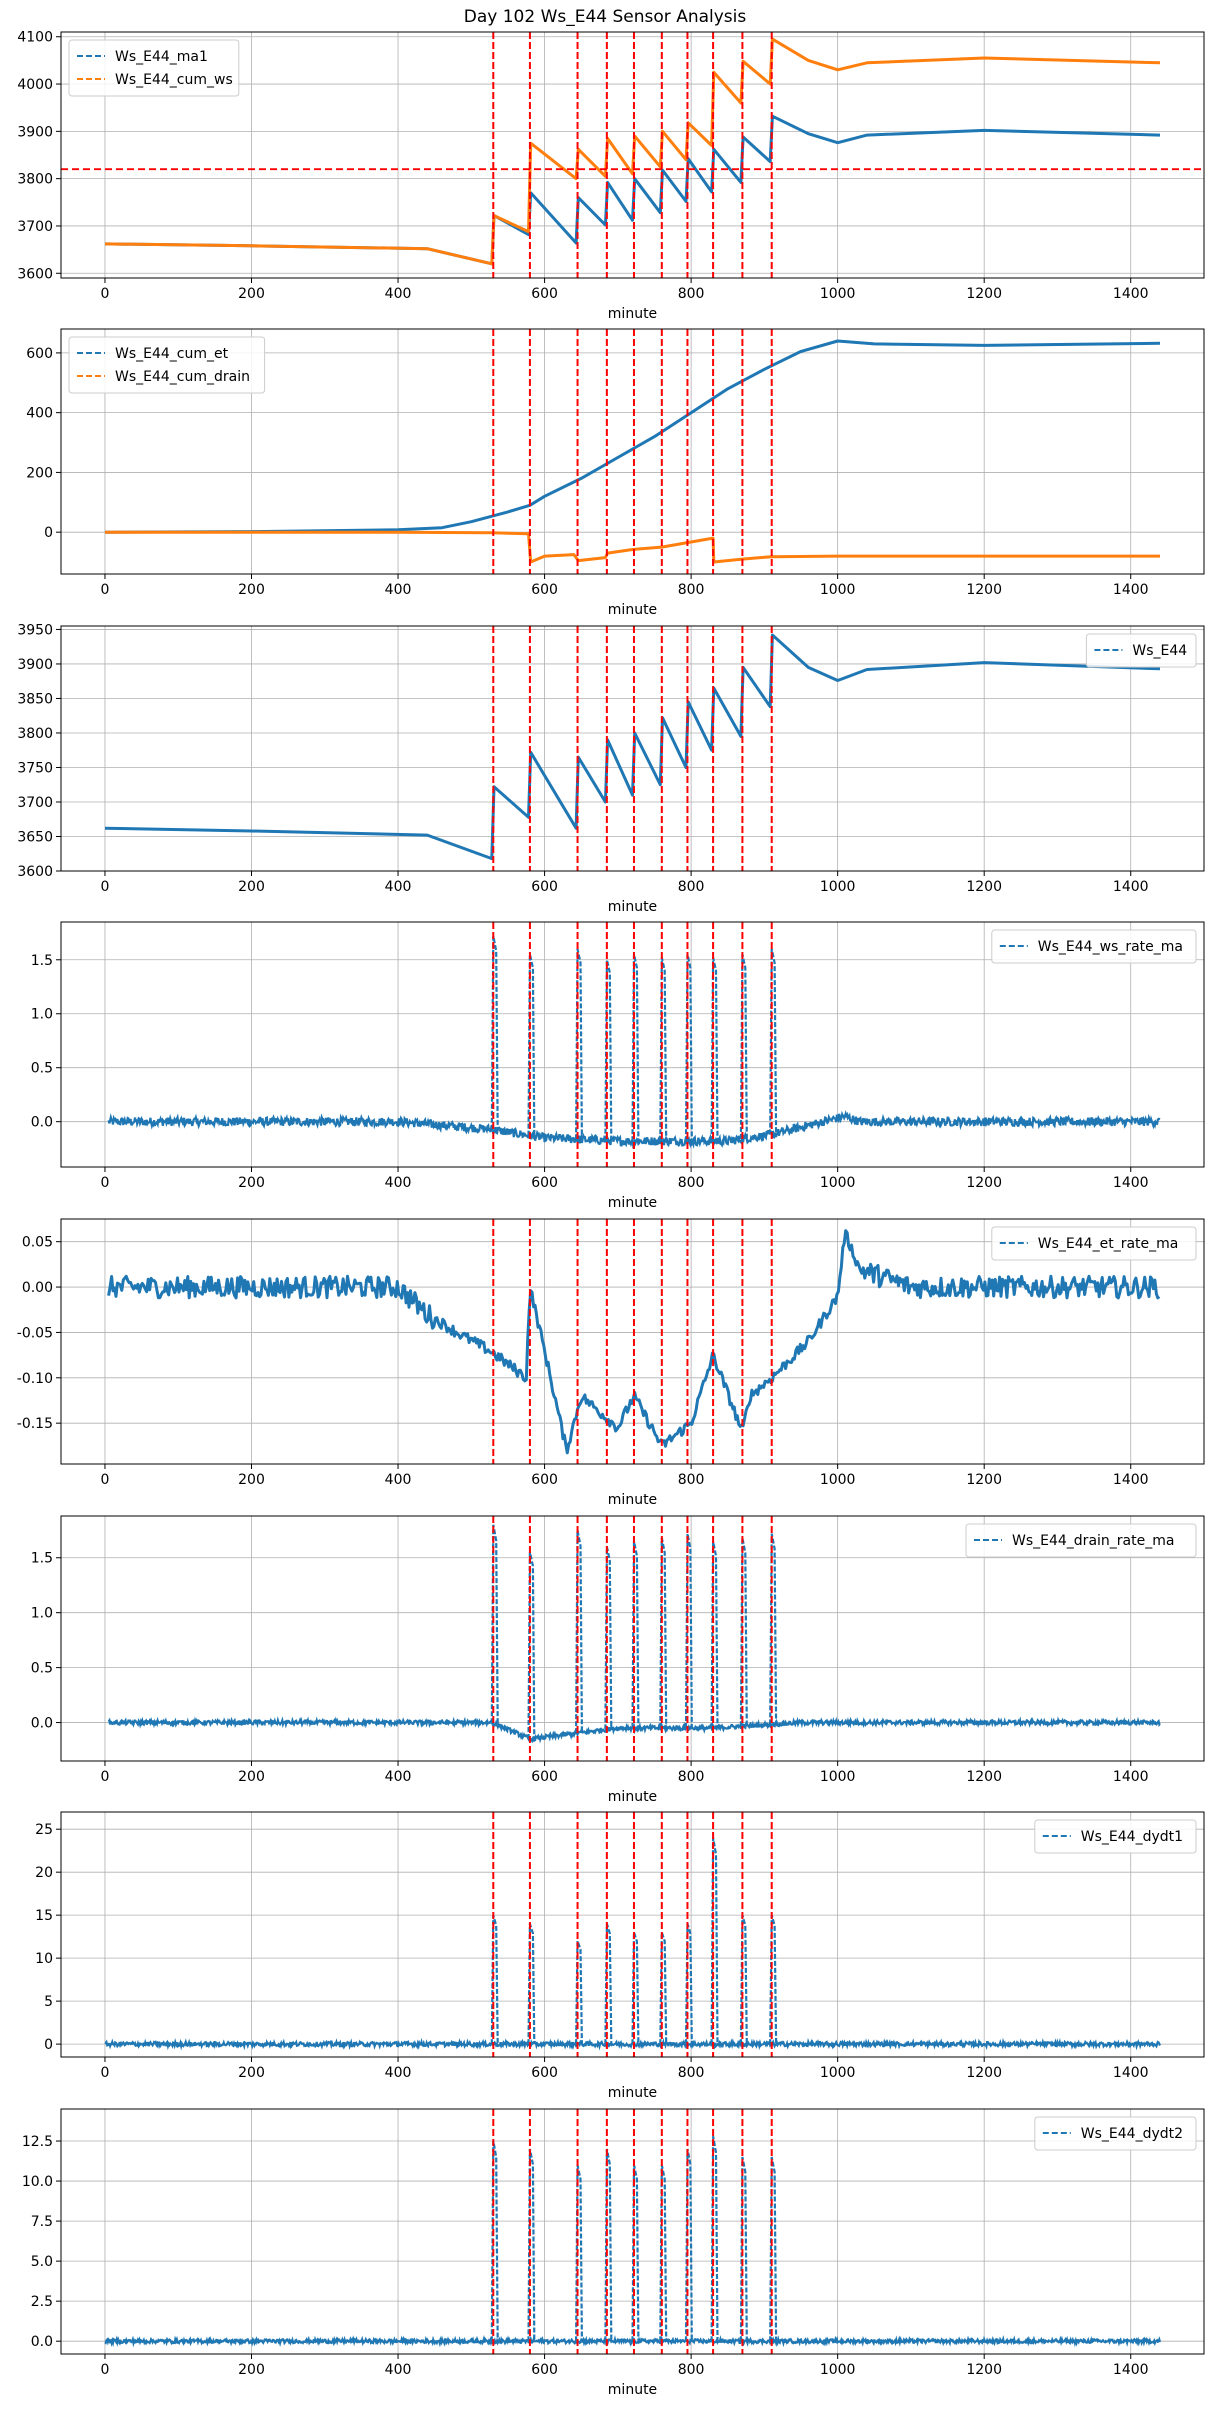 The height and width of the screenshot is (2411, 1211). What do you see at coordinates (39, 473) in the screenshot?
I see `y-tick-label: 200` at bounding box center [39, 473].